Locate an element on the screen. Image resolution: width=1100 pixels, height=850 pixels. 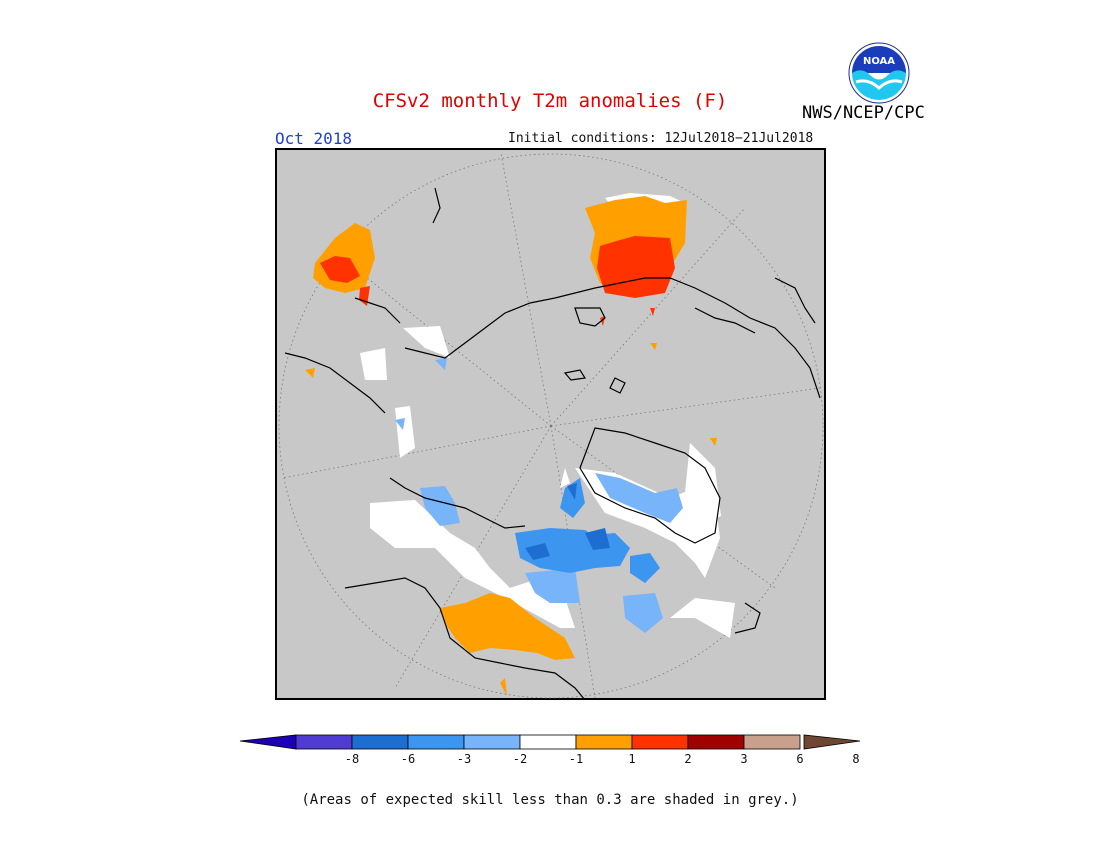
chart-title: CFSv2 monthly T2m anomalies (F) is located at coordinates (550, 101).